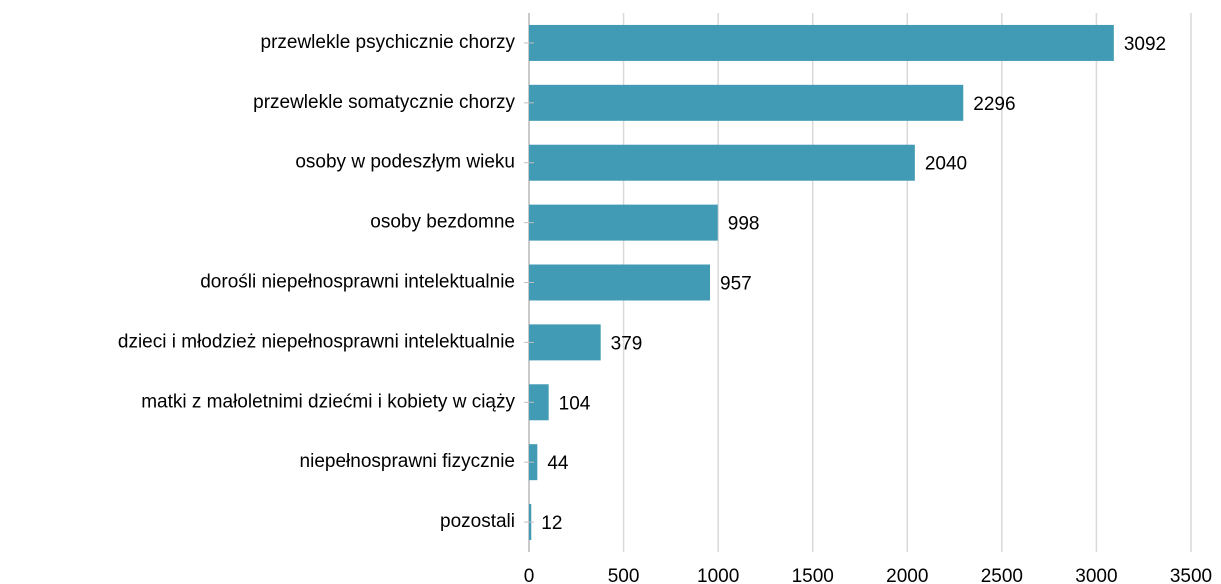  What do you see at coordinates (946, 164) in the screenshot?
I see `data-label: 2040` at bounding box center [946, 164].